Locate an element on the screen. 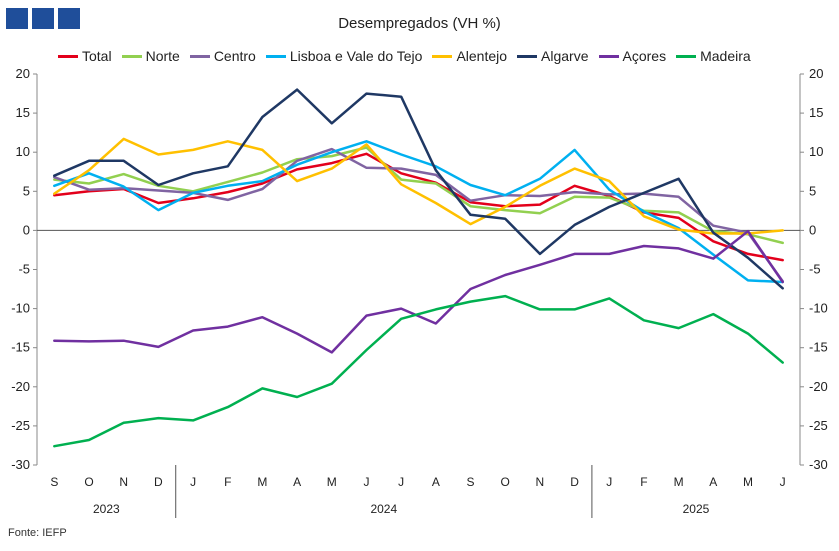 The width and height of the screenshot is (839, 551). y-tick-label-left: -10 is located at coordinates (20, 308).